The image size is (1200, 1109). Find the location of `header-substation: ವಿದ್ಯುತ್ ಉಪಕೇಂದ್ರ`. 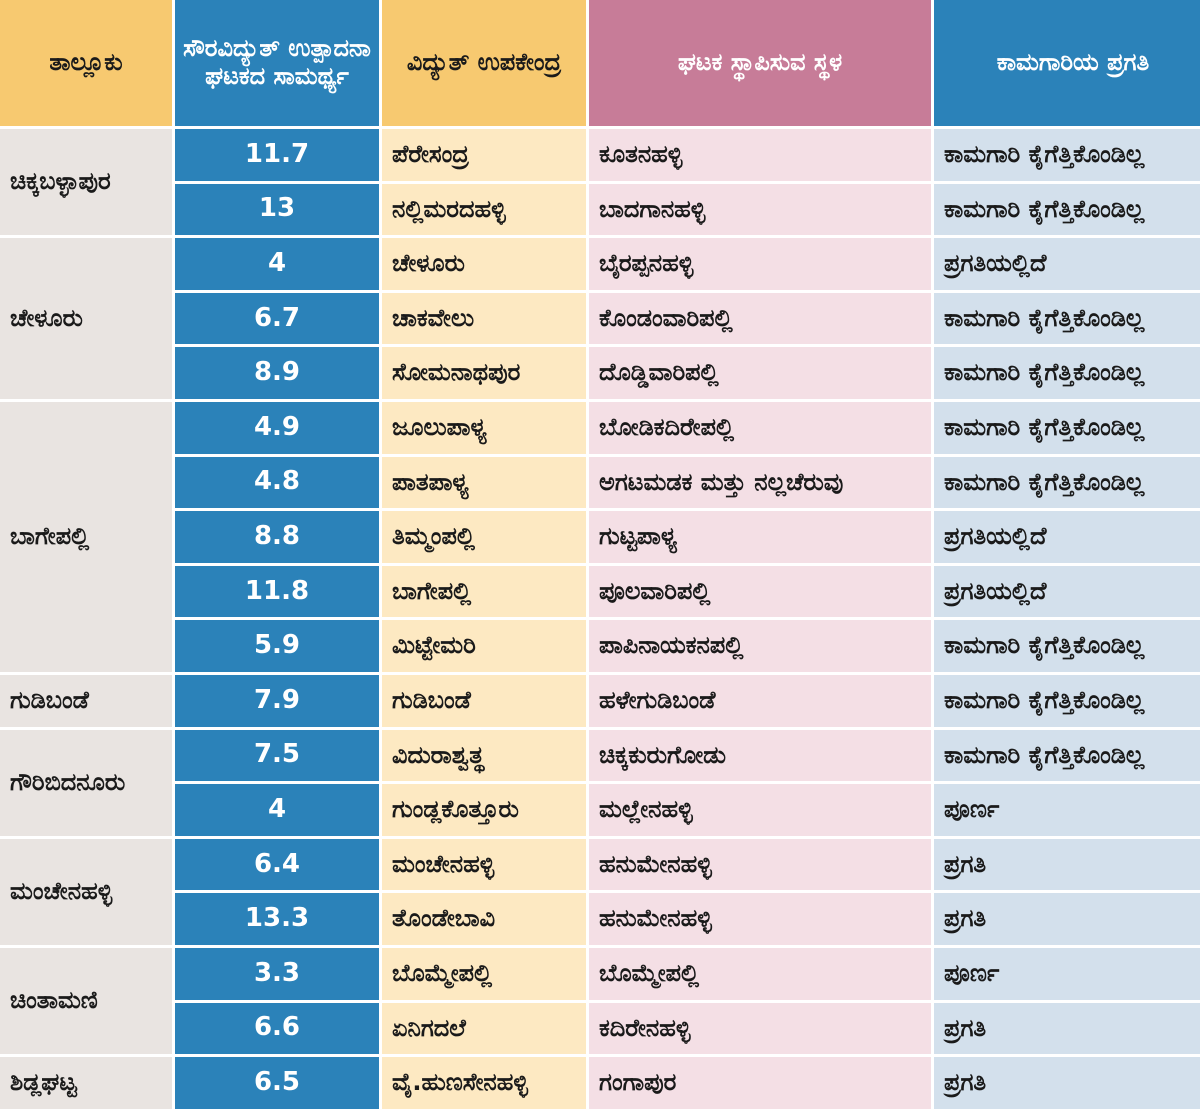

header-substation: ವಿದ್ಯುತ್ ಉಪಕೇಂದ್ರ is located at coordinates (484, 63).